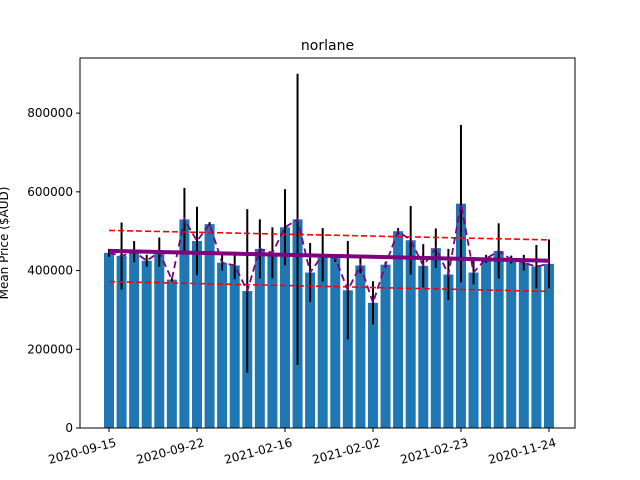 This screenshot has height=480, width=640. What do you see at coordinates (346, 451) in the screenshot?
I see `x-tick-label: 2021-02-02` at bounding box center [346, 451].